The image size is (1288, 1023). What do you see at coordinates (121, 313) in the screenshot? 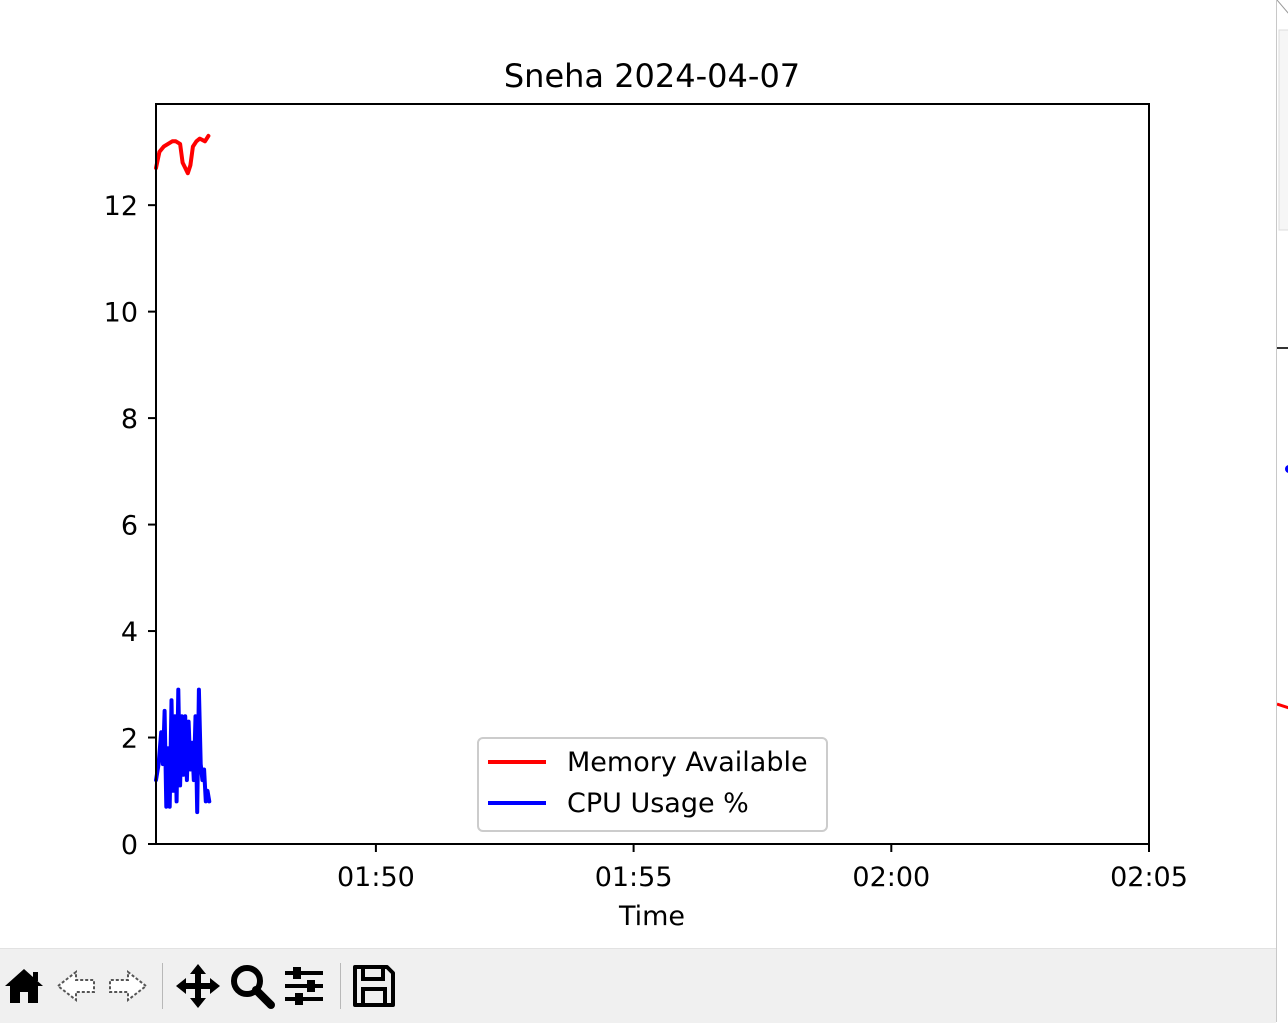
I see `y-tick-label: 10` at bounding box center [121, 313].